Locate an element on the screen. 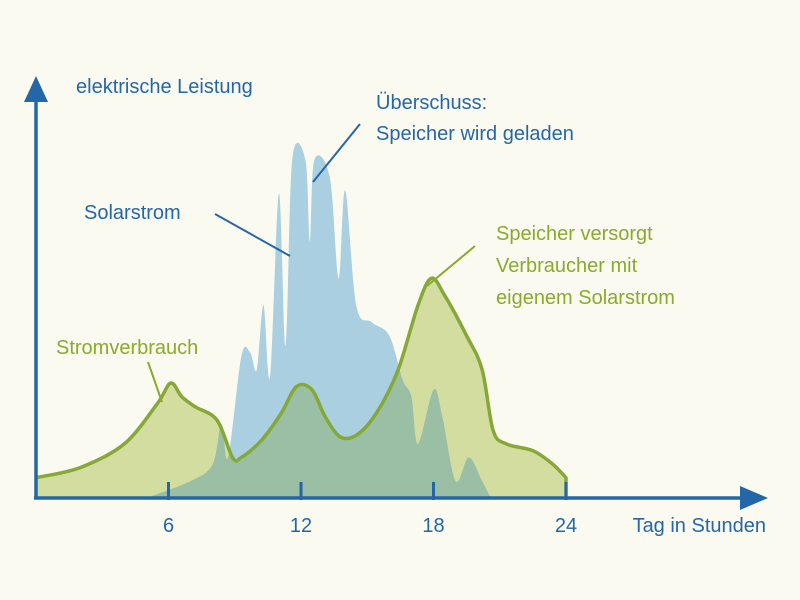  y-axis is located at coordinates (36, 287).